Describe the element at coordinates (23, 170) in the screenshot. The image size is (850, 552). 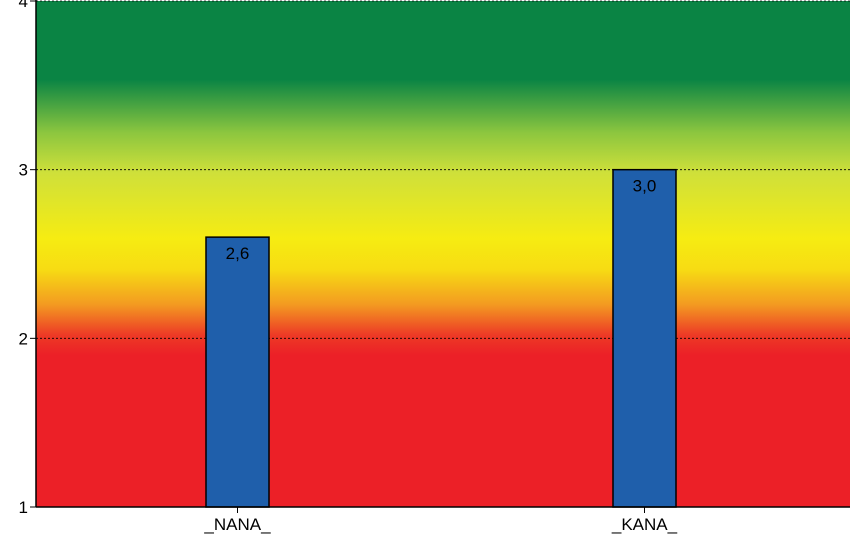
I see `y-tick-label: 3` at that location.